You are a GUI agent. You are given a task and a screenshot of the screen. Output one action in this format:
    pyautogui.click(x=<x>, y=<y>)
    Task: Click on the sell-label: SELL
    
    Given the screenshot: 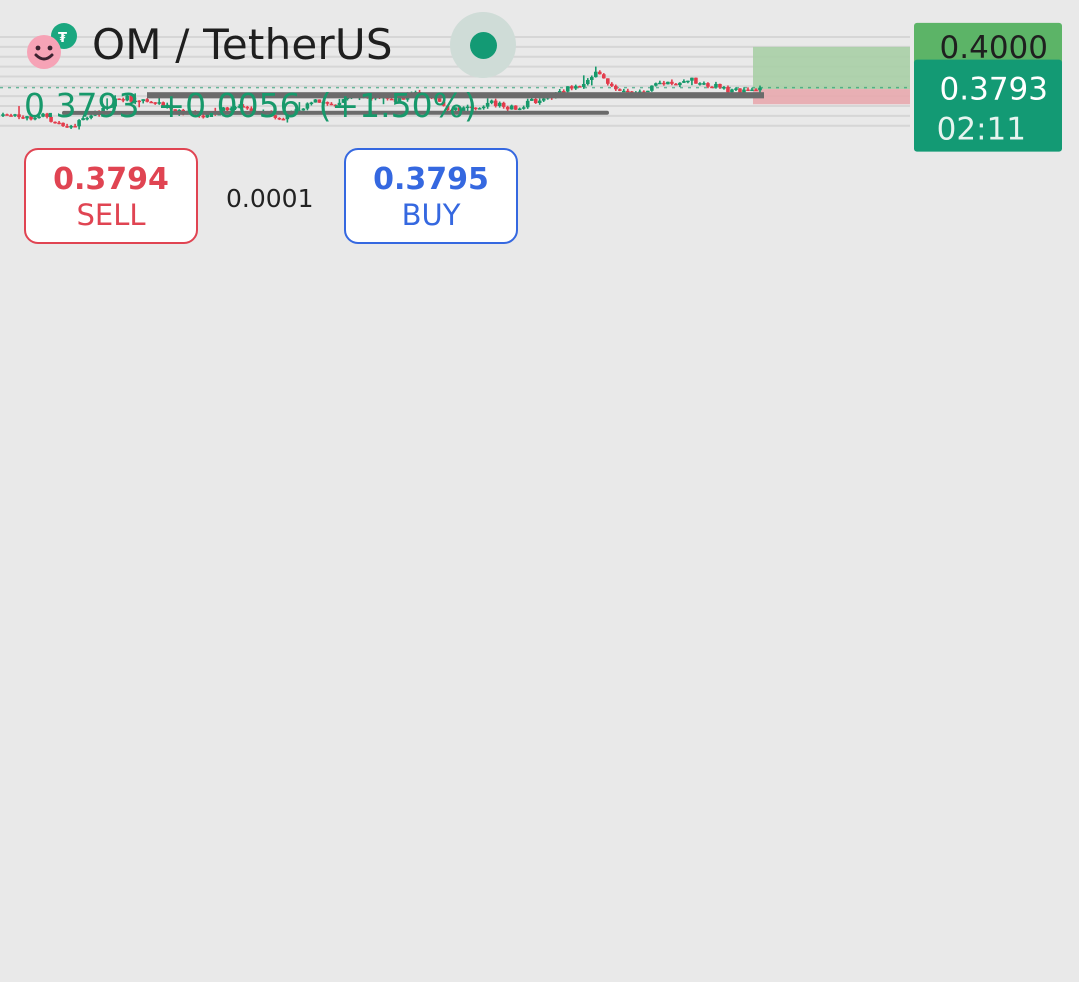 What is the action you would take?
    pyautogui.click(x=111, y=215)
    